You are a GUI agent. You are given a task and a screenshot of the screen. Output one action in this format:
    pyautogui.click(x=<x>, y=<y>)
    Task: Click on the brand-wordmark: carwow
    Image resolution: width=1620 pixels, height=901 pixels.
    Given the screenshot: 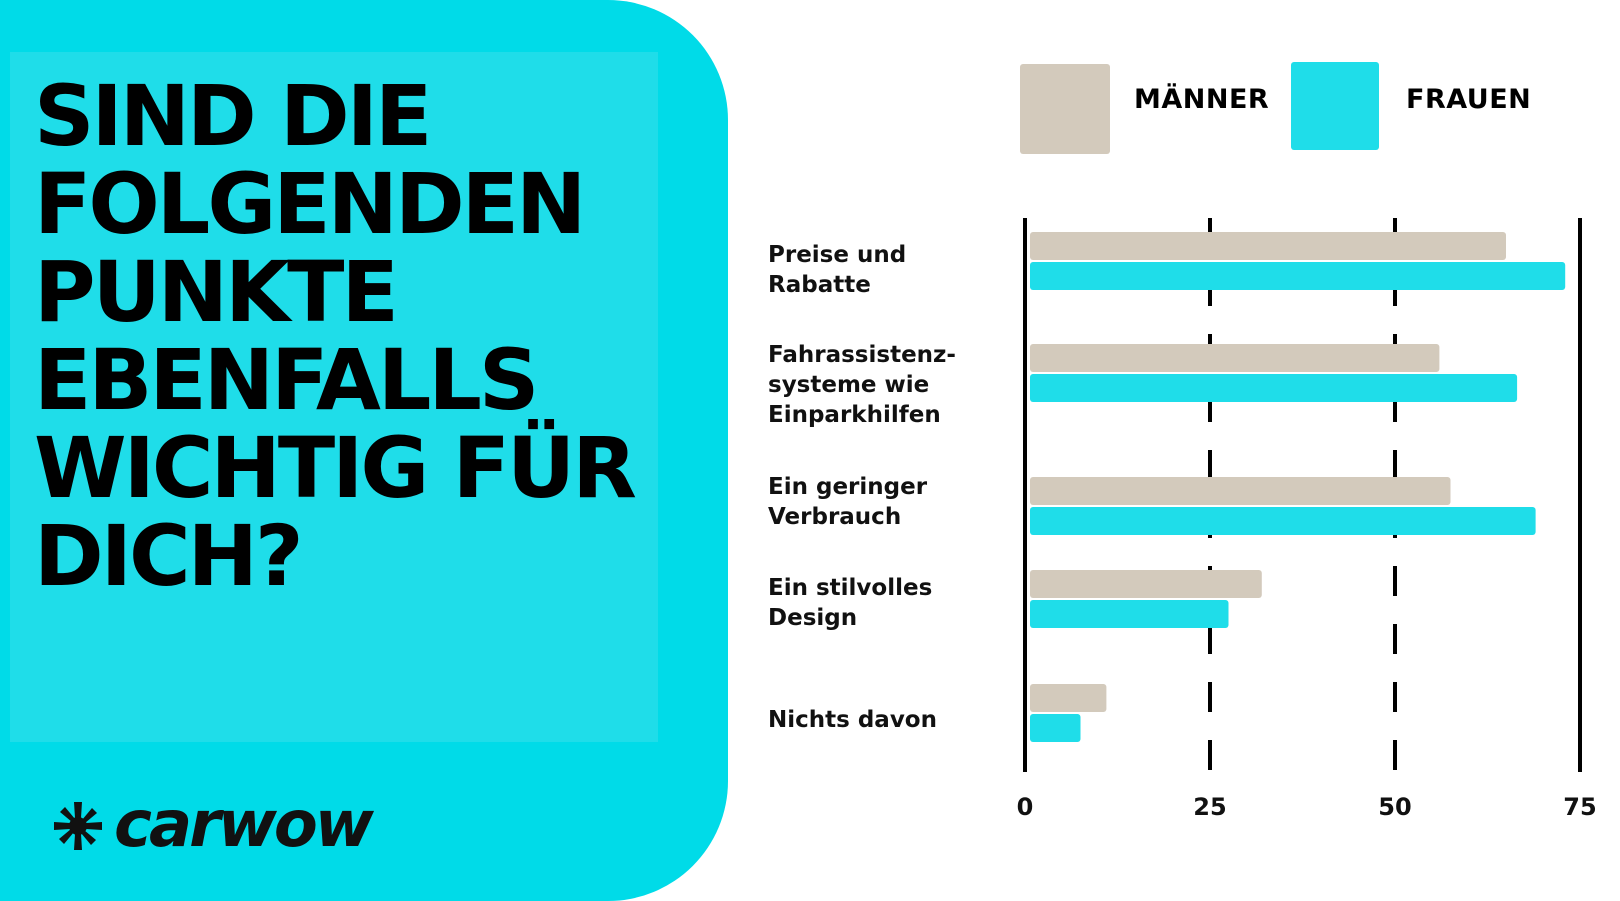 What is the action you would take?
    pyautogui.click(x=244, y=825)
    